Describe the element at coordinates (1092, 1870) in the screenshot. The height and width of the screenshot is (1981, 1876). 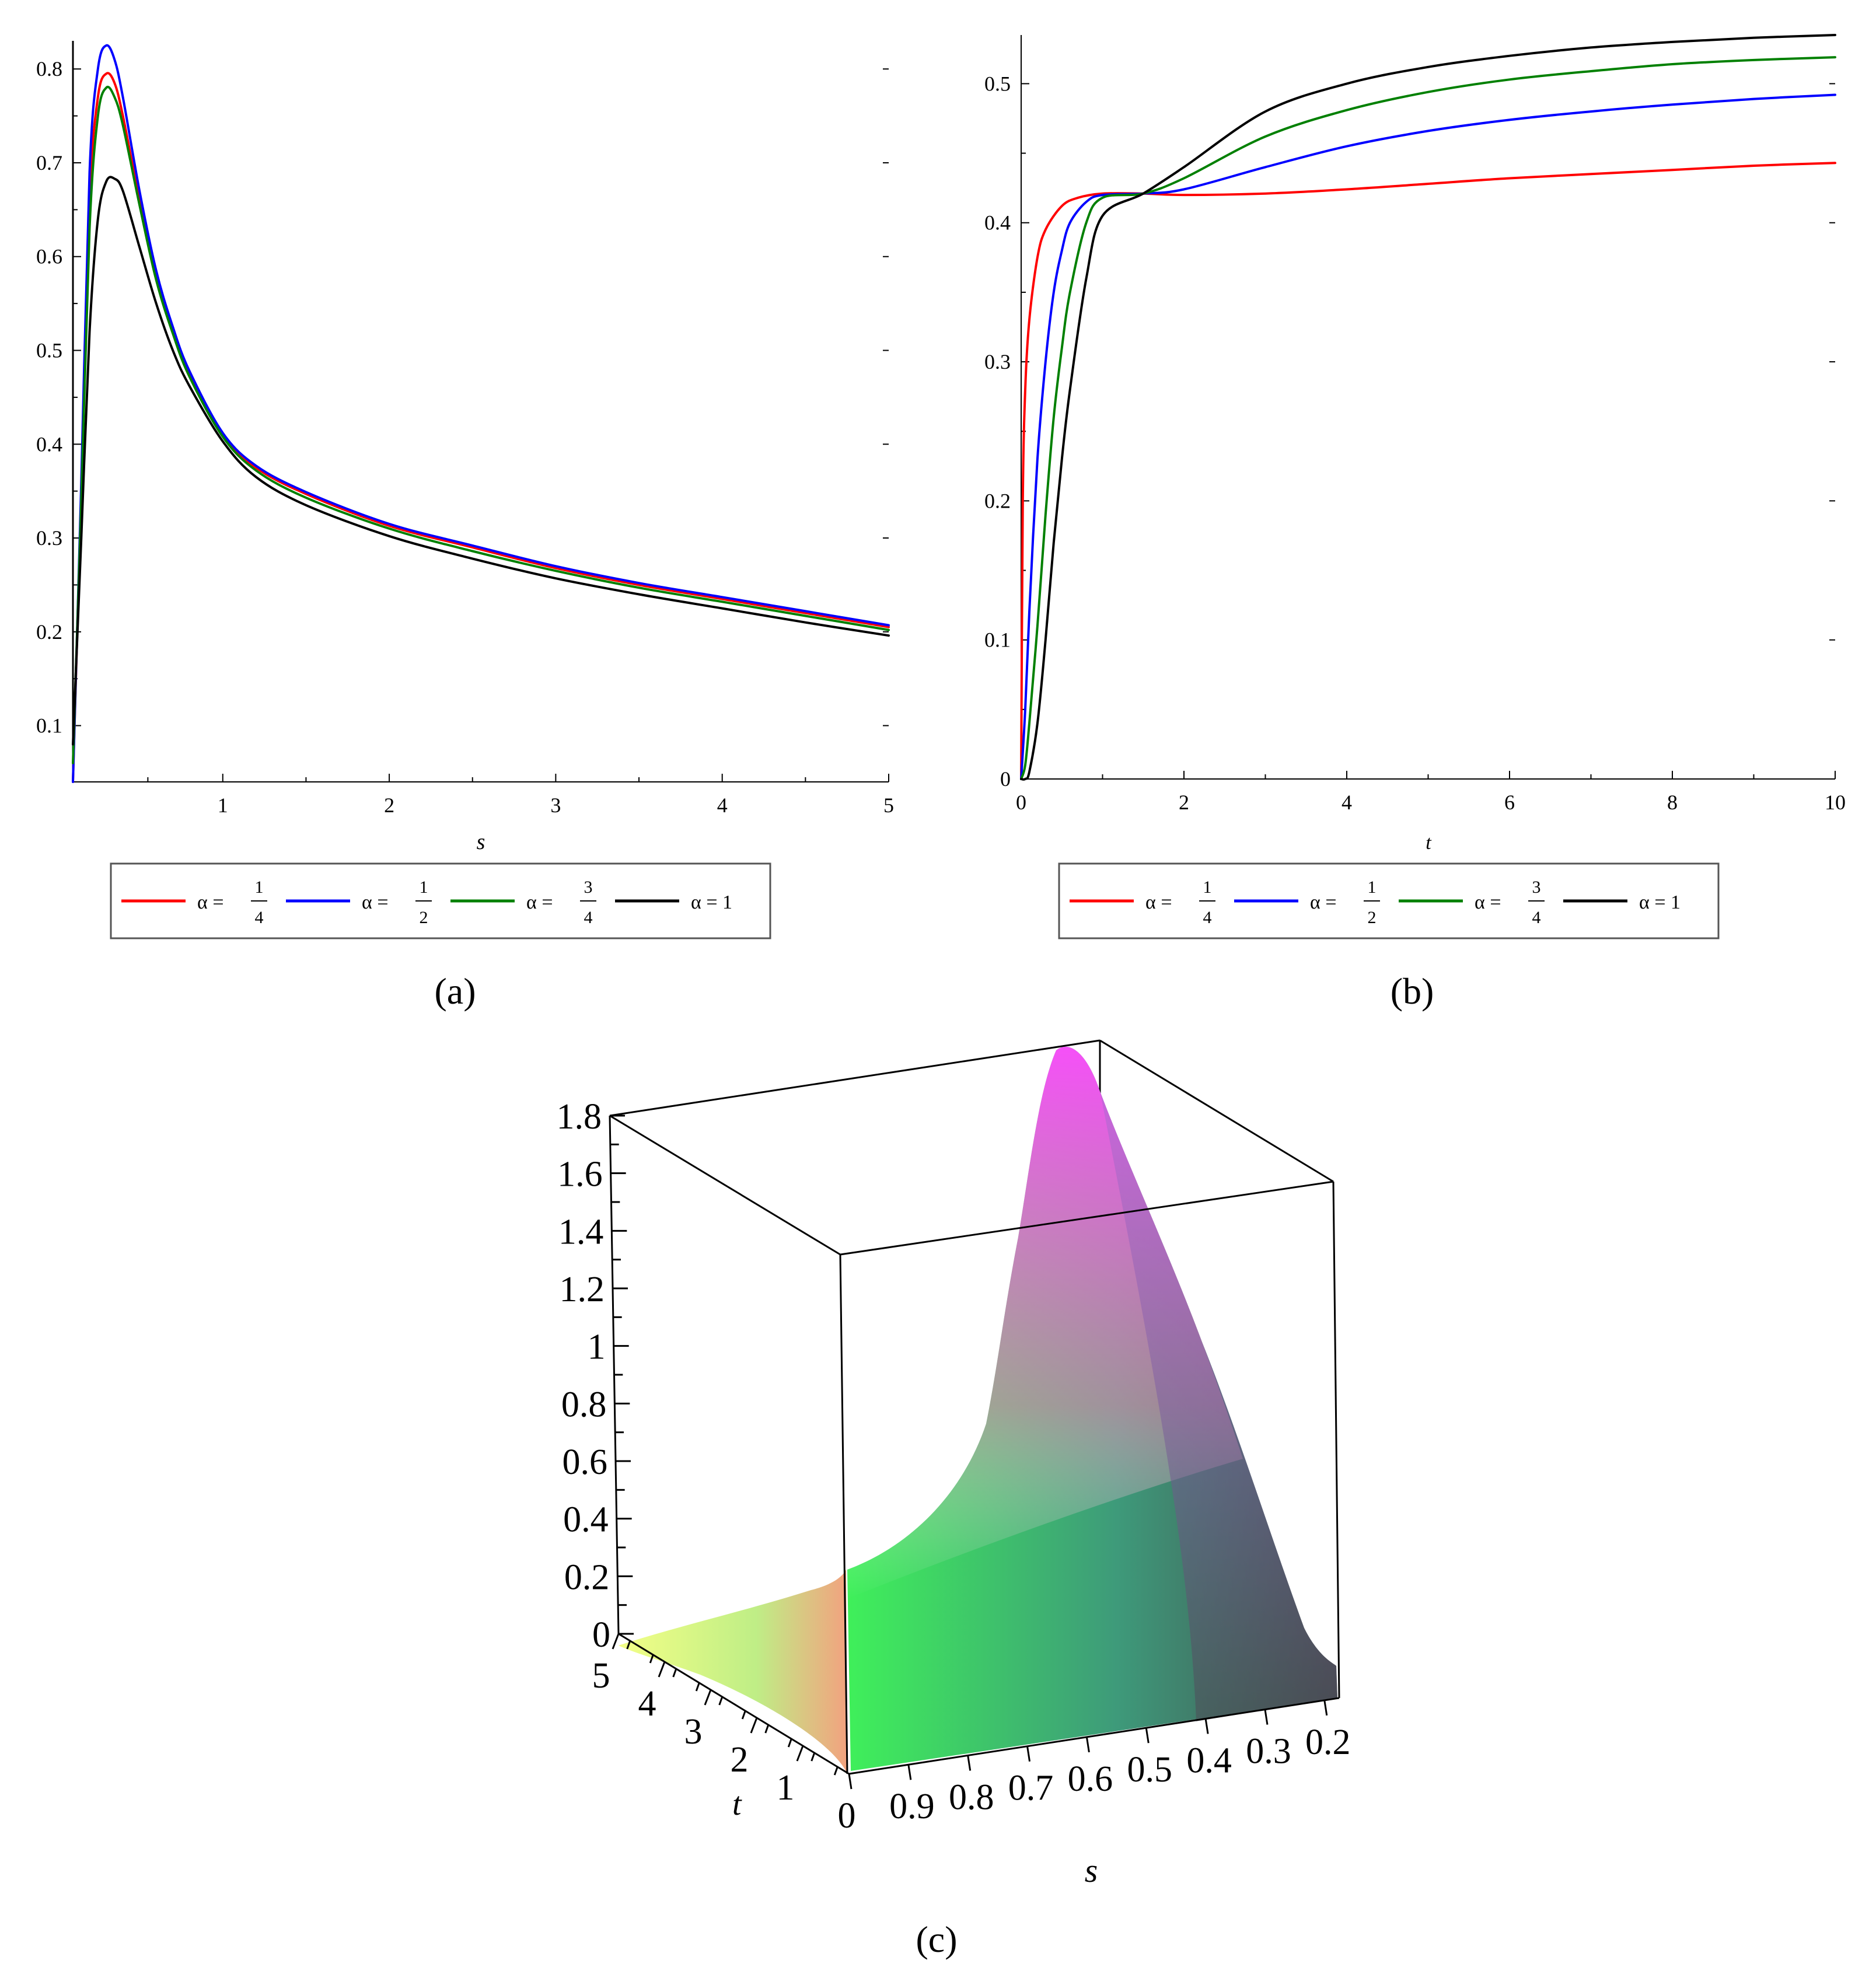
I see `chart-c-s-label: s` at that location.